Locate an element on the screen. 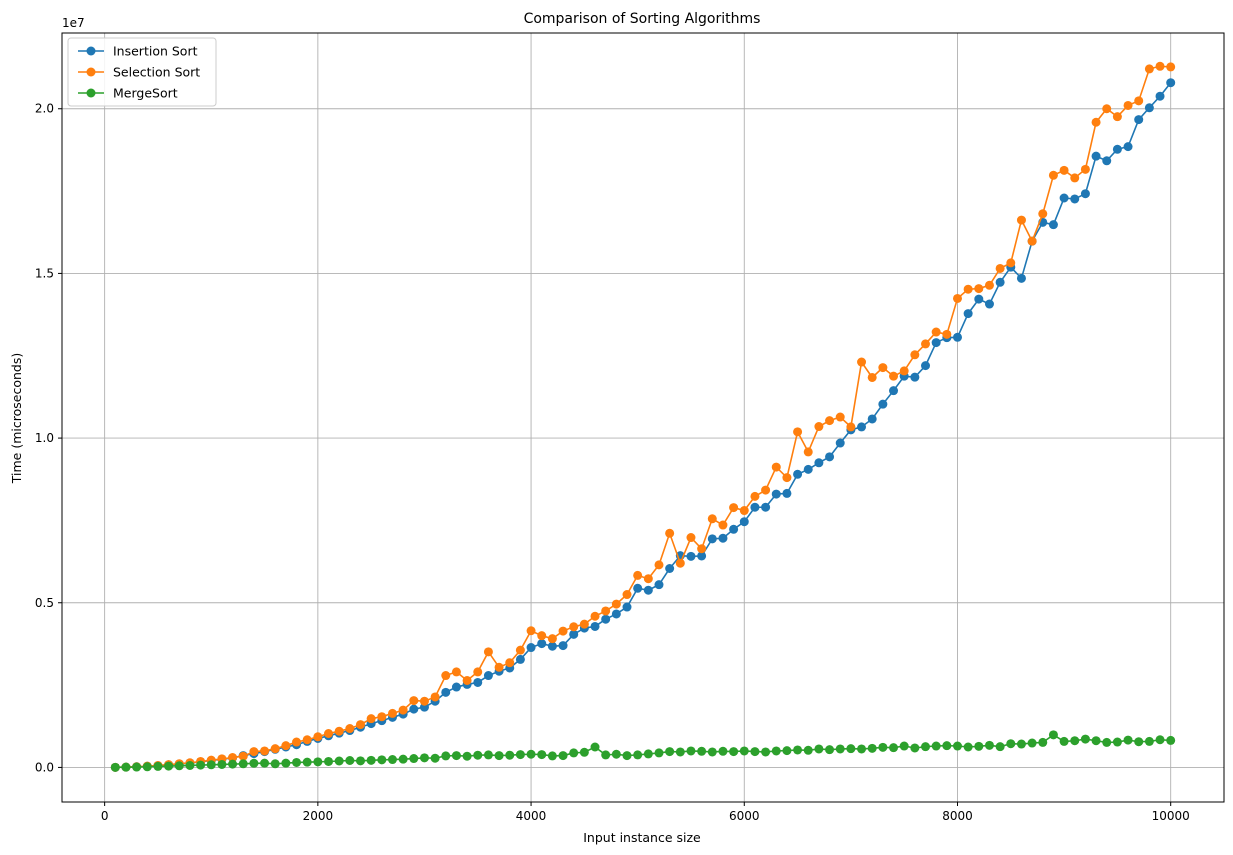 This screenshot has height=855, width=1233. x-tick-label: 10000 is located at coordinates (1171, 816).